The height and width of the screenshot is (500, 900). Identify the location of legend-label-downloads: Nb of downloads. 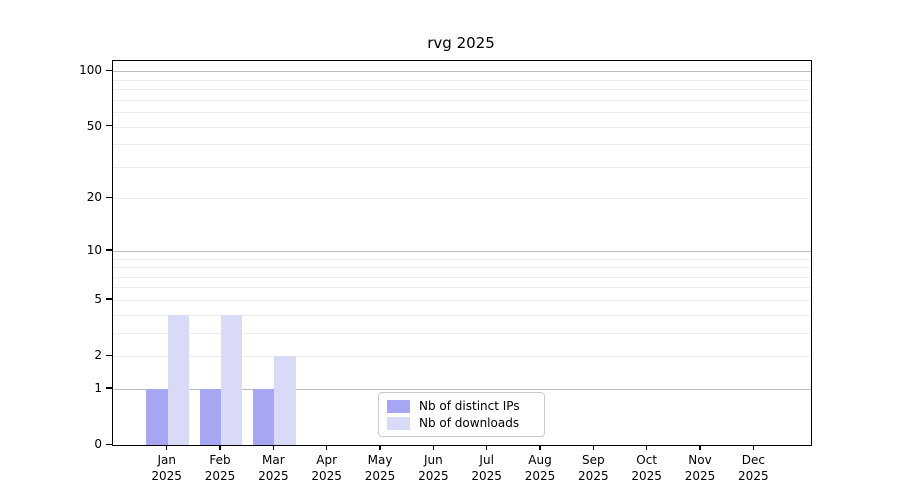
(469, 423).